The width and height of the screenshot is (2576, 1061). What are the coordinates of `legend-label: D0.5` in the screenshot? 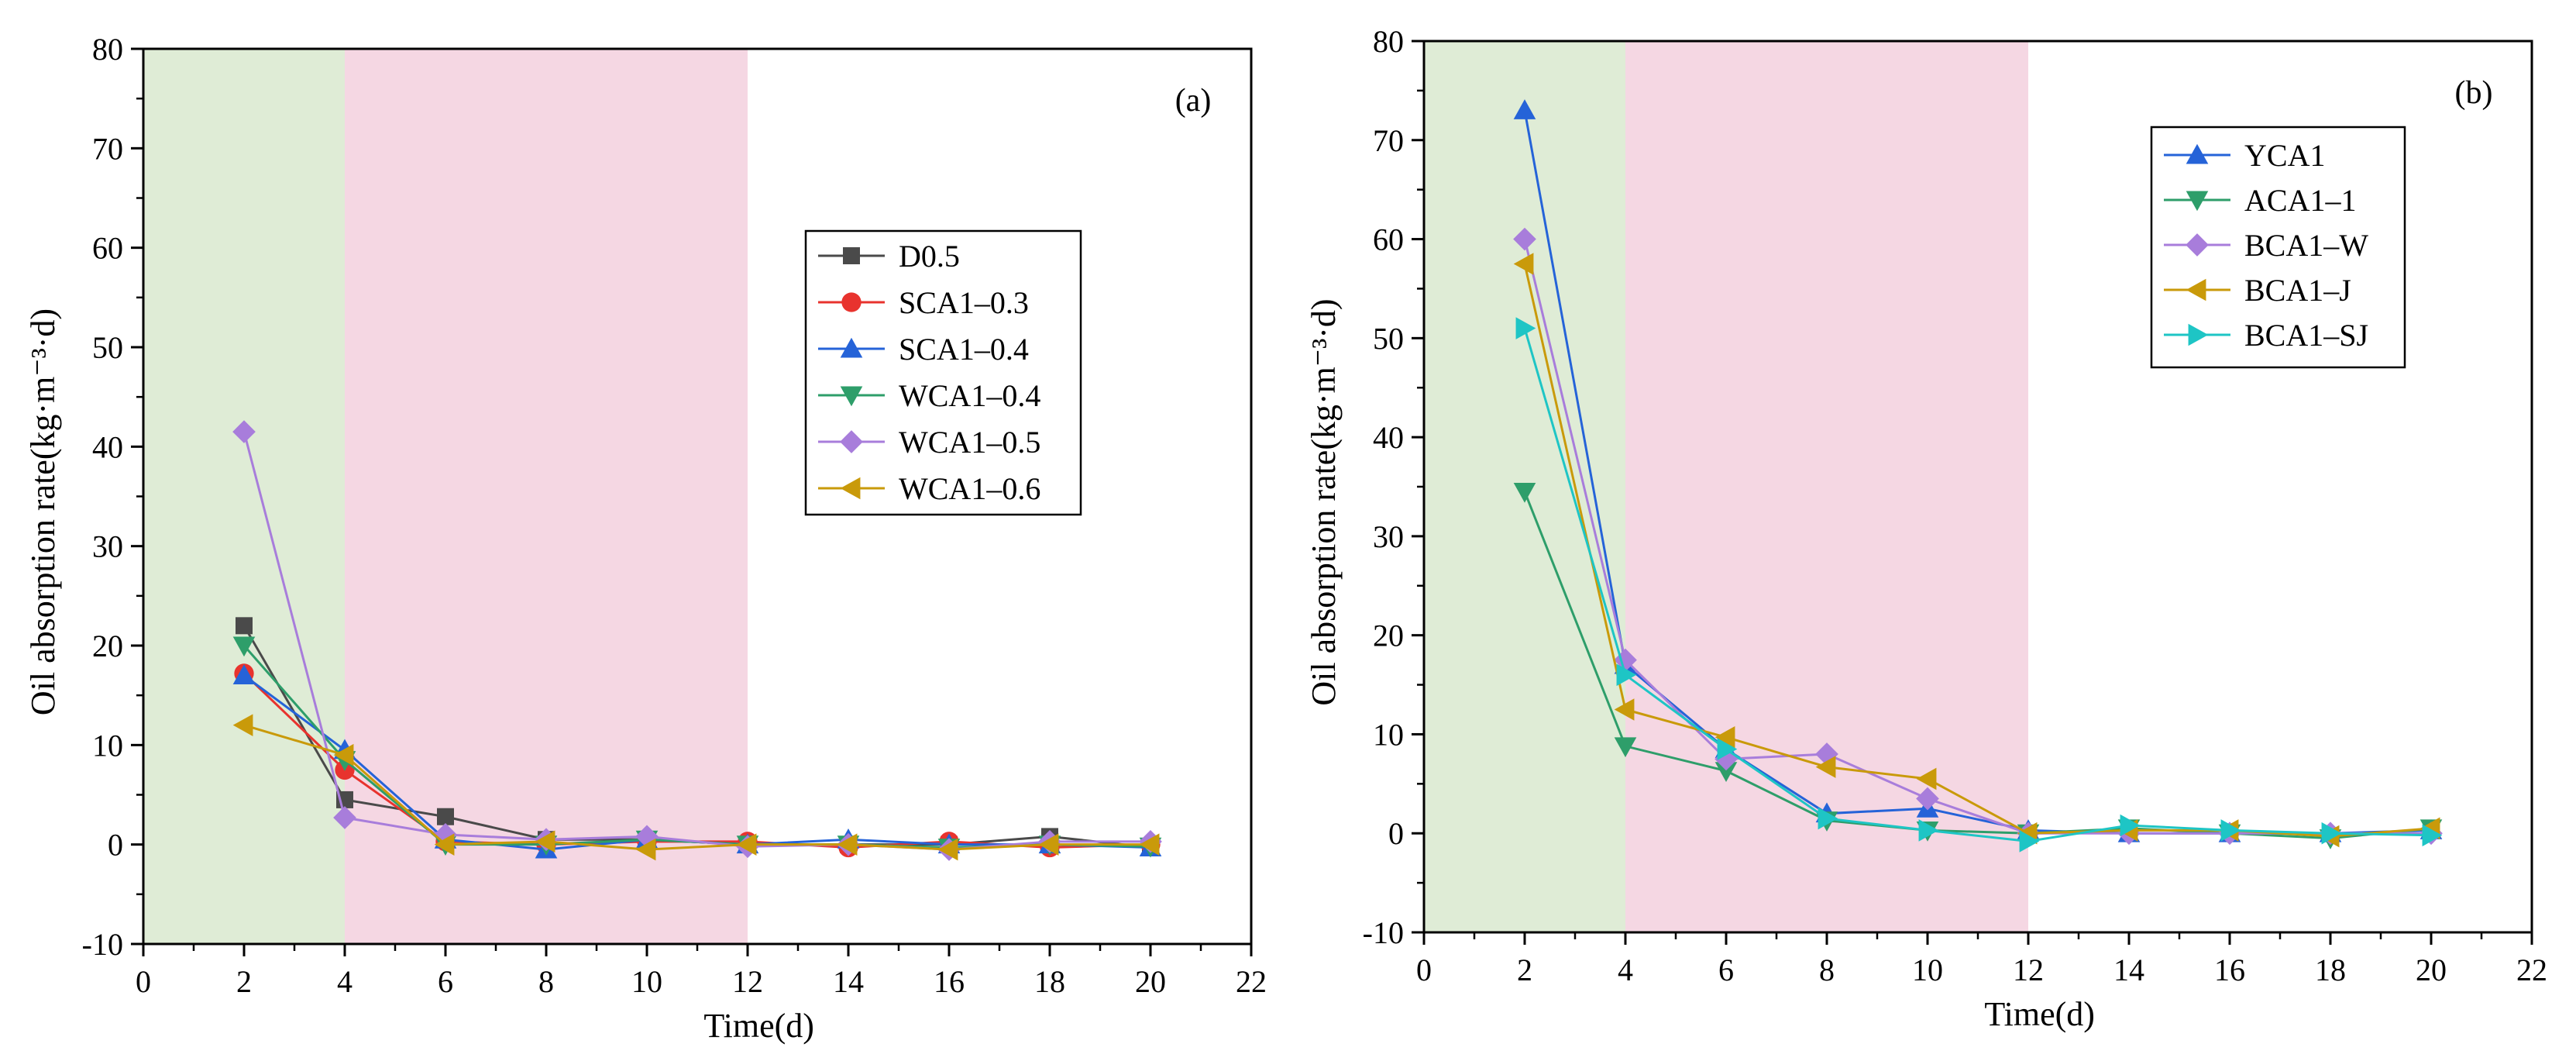 It's located at (929, 256).